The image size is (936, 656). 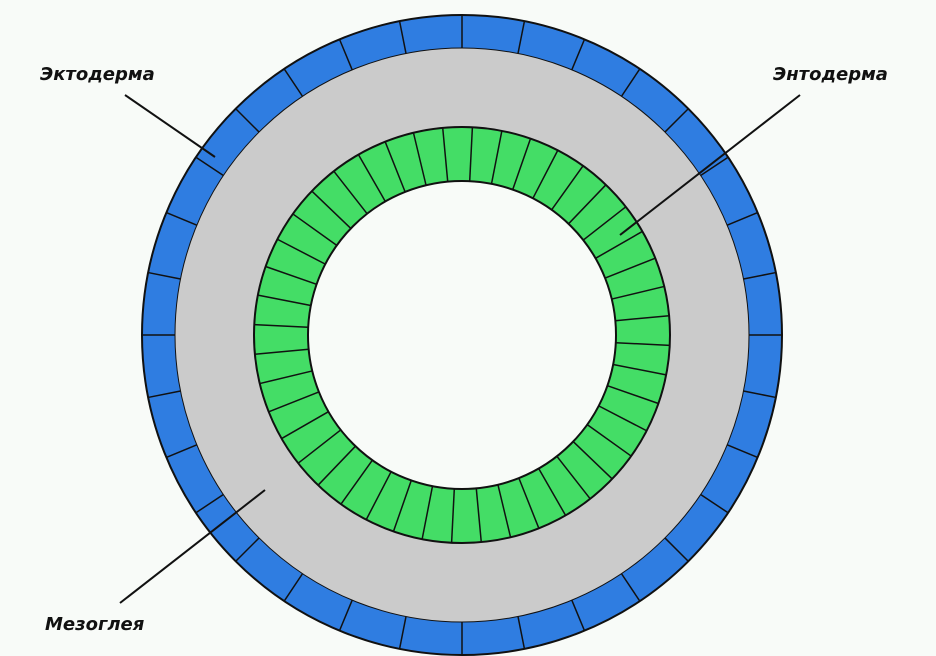 What do you see at coordinates (95, 624) in the screenshot?
I see `label-mesoglea: Мезоглея` at bounding box center [95, 624].